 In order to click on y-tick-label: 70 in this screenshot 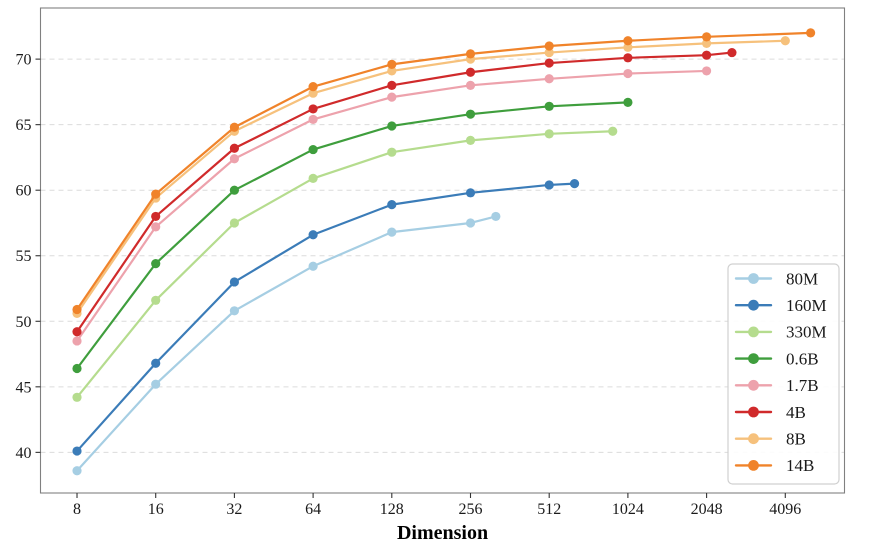, I will do `click(24, 60)`.